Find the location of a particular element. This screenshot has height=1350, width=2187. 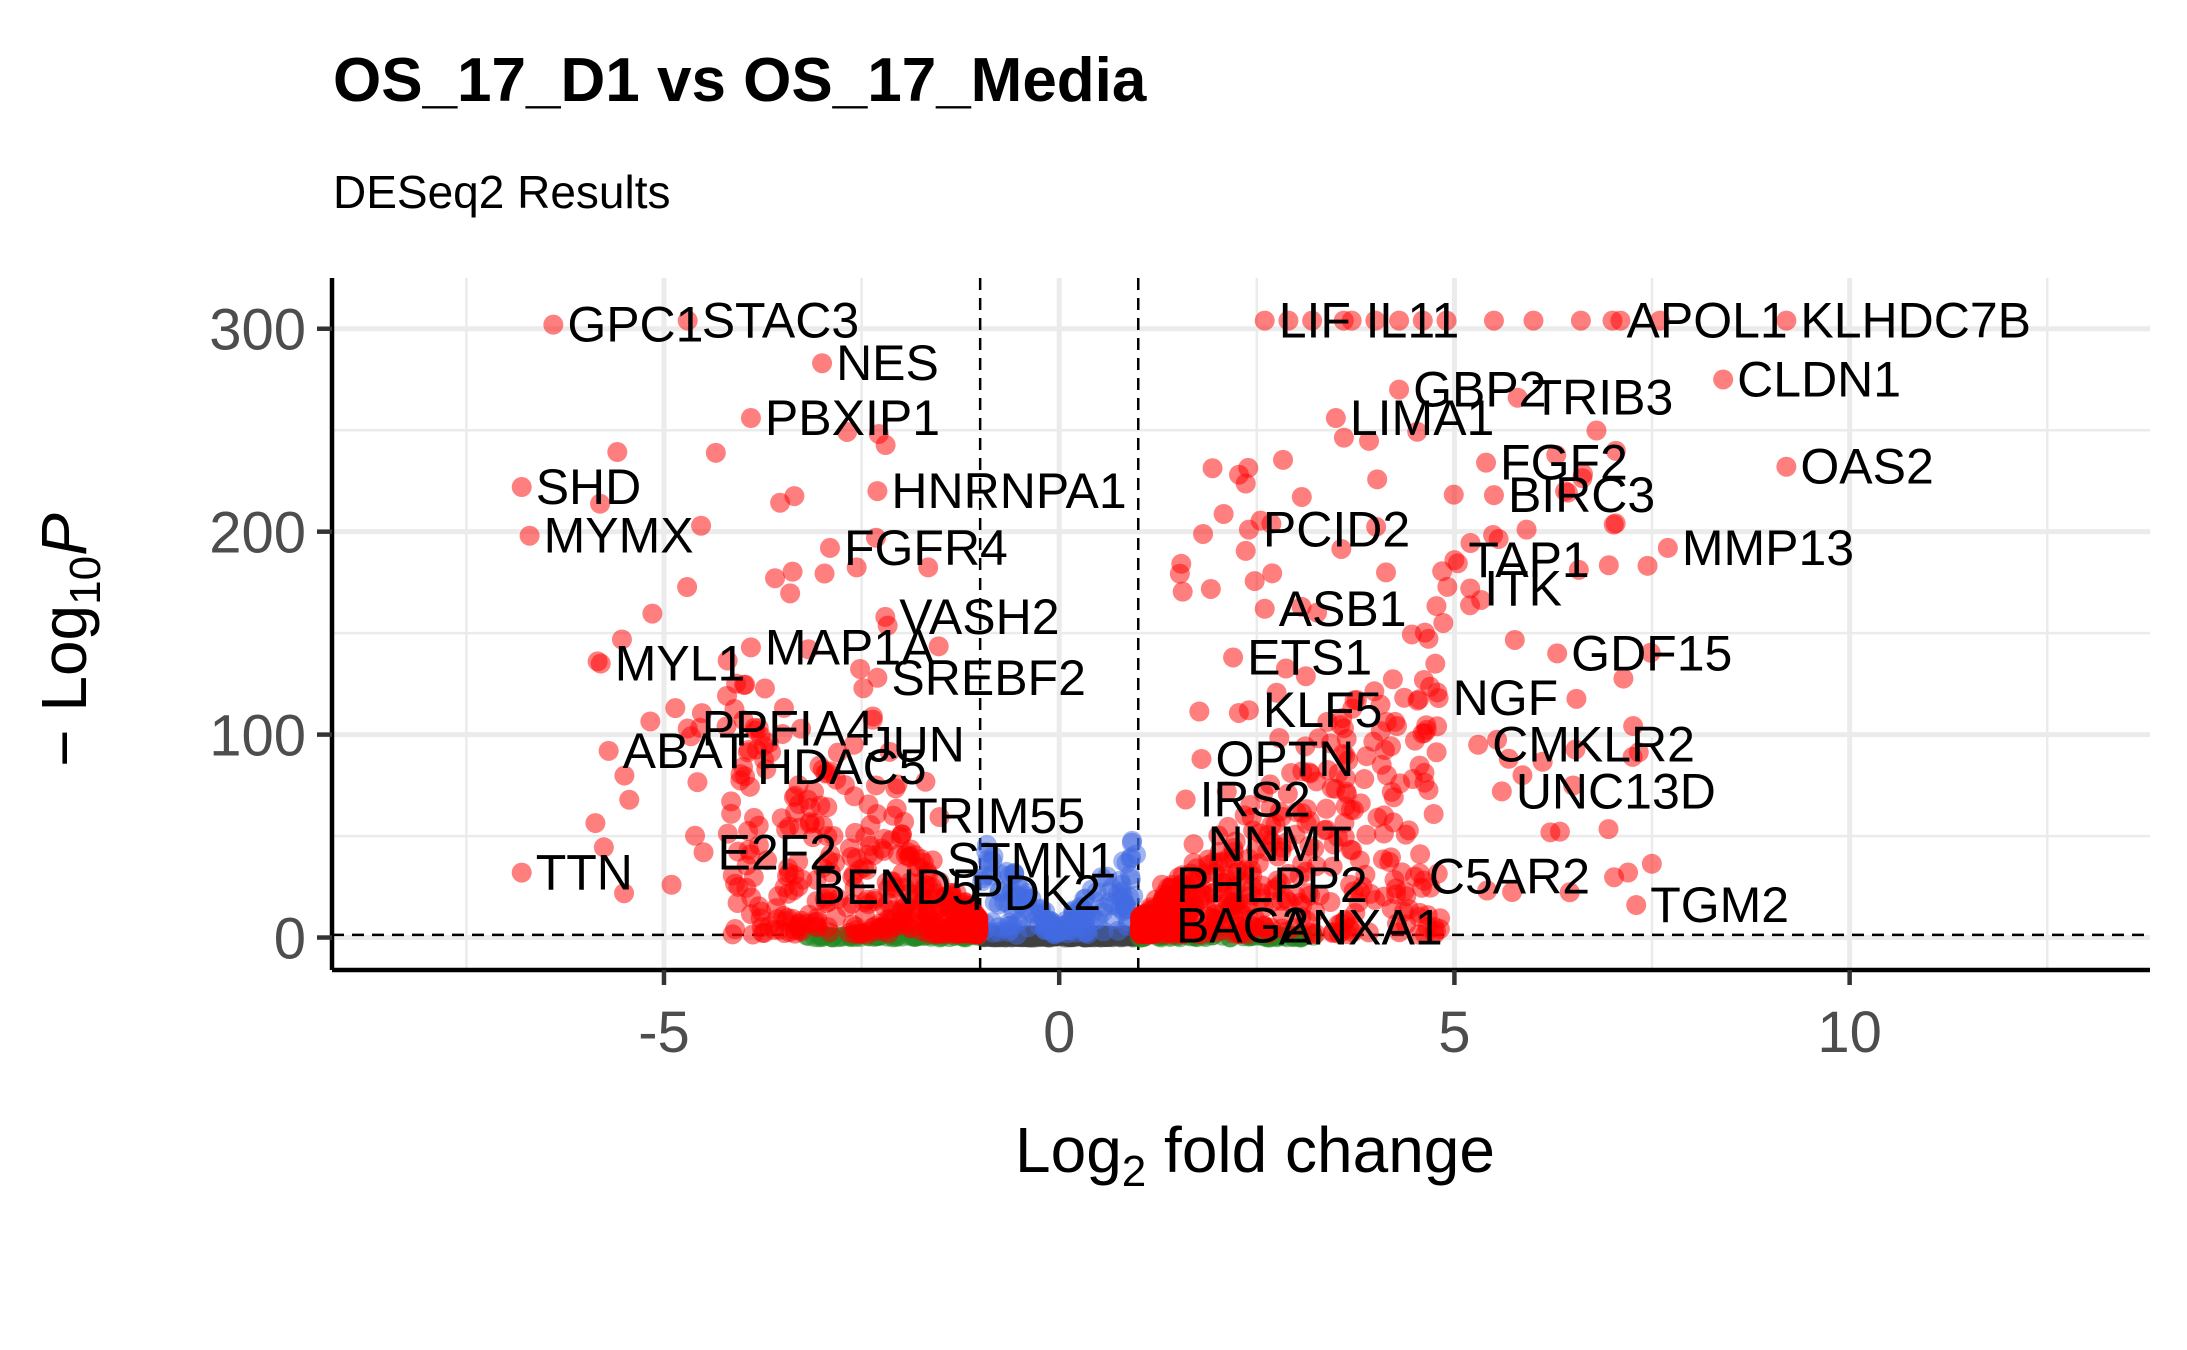

gene-label: UNC13D is located at coordinates (1616, 791).